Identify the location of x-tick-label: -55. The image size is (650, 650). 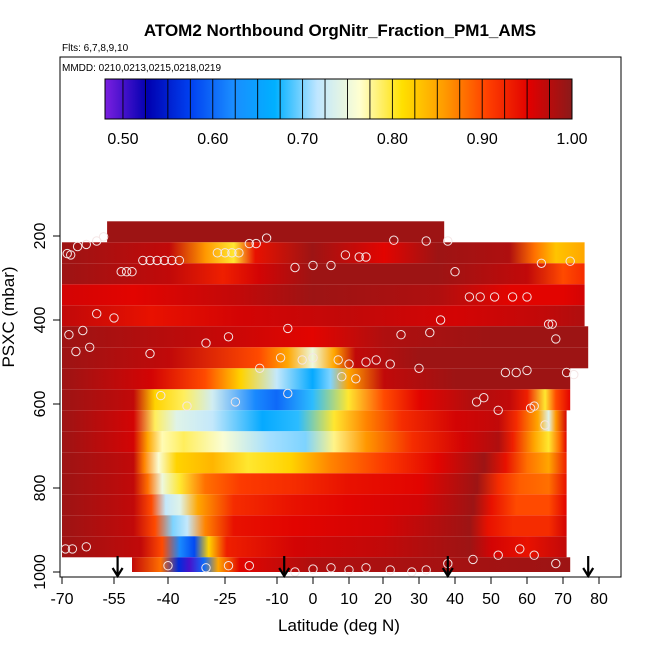
(113, 599).